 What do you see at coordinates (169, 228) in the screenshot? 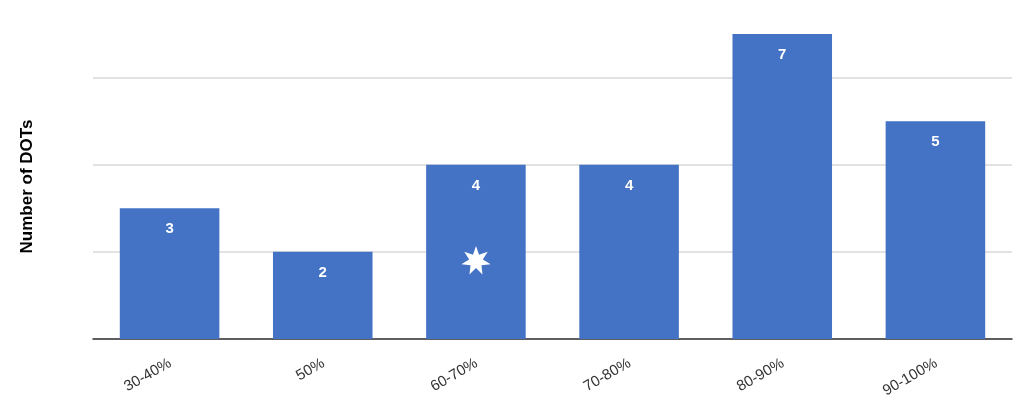
I see `data-label: 3` at bounding box center [169, 228].